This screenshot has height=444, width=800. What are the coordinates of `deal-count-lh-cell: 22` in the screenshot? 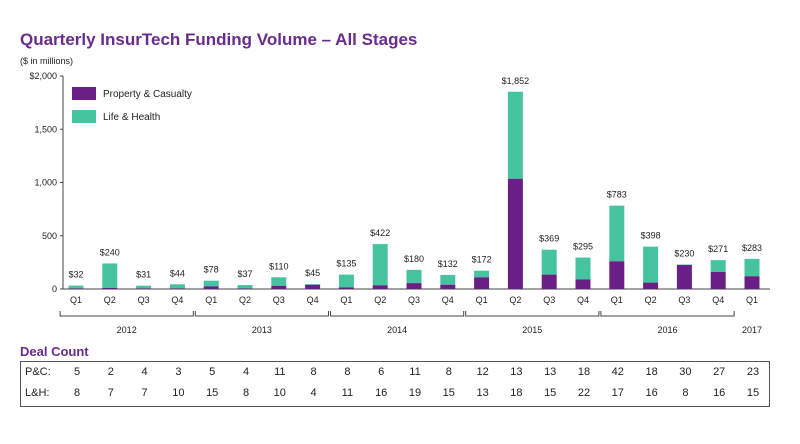 It's located at (584, 393).